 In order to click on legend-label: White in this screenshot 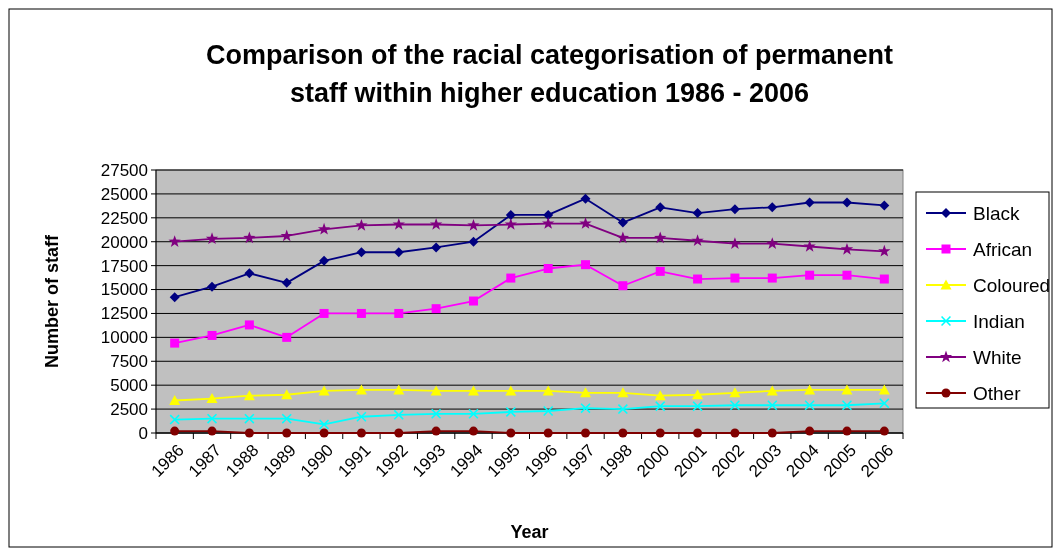, I will do `click(997, 357)`.